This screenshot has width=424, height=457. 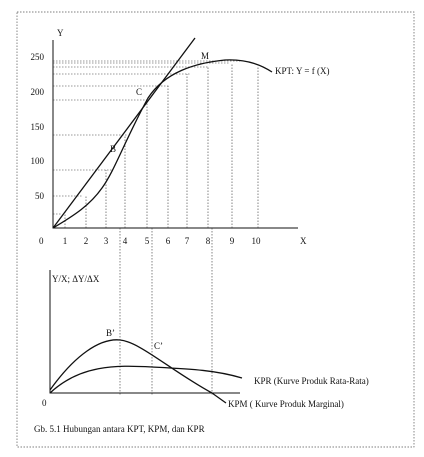 I want to click on x-tick-label: 3, so click(x=106, y=241).